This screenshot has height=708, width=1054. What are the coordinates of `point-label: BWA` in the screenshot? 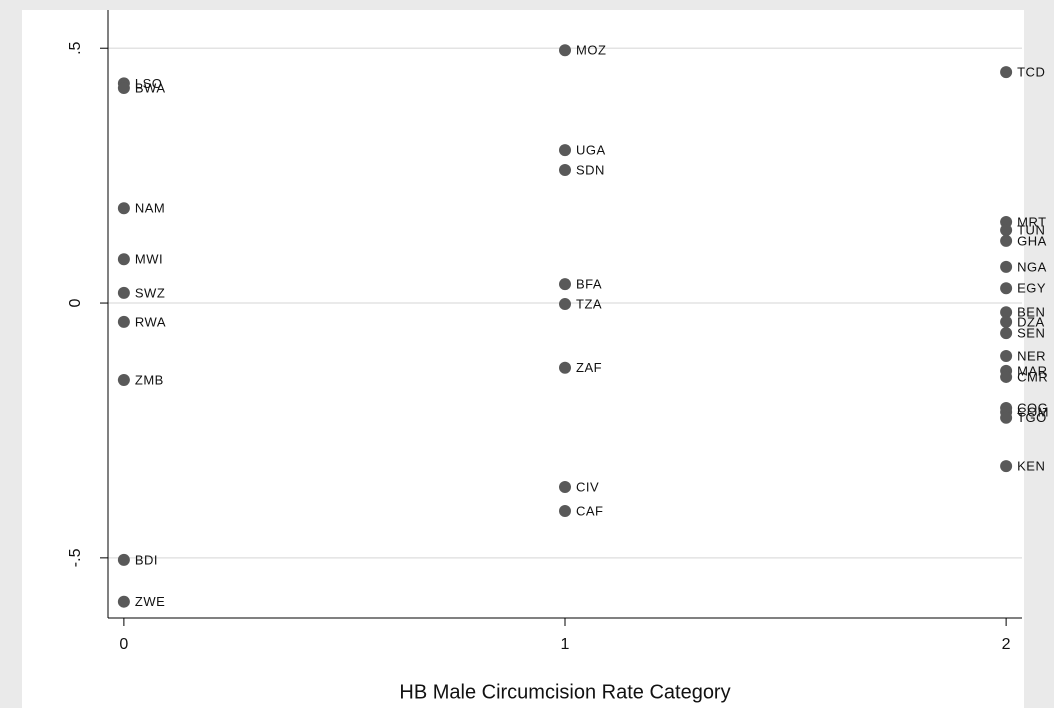 It's located at (150, 87).